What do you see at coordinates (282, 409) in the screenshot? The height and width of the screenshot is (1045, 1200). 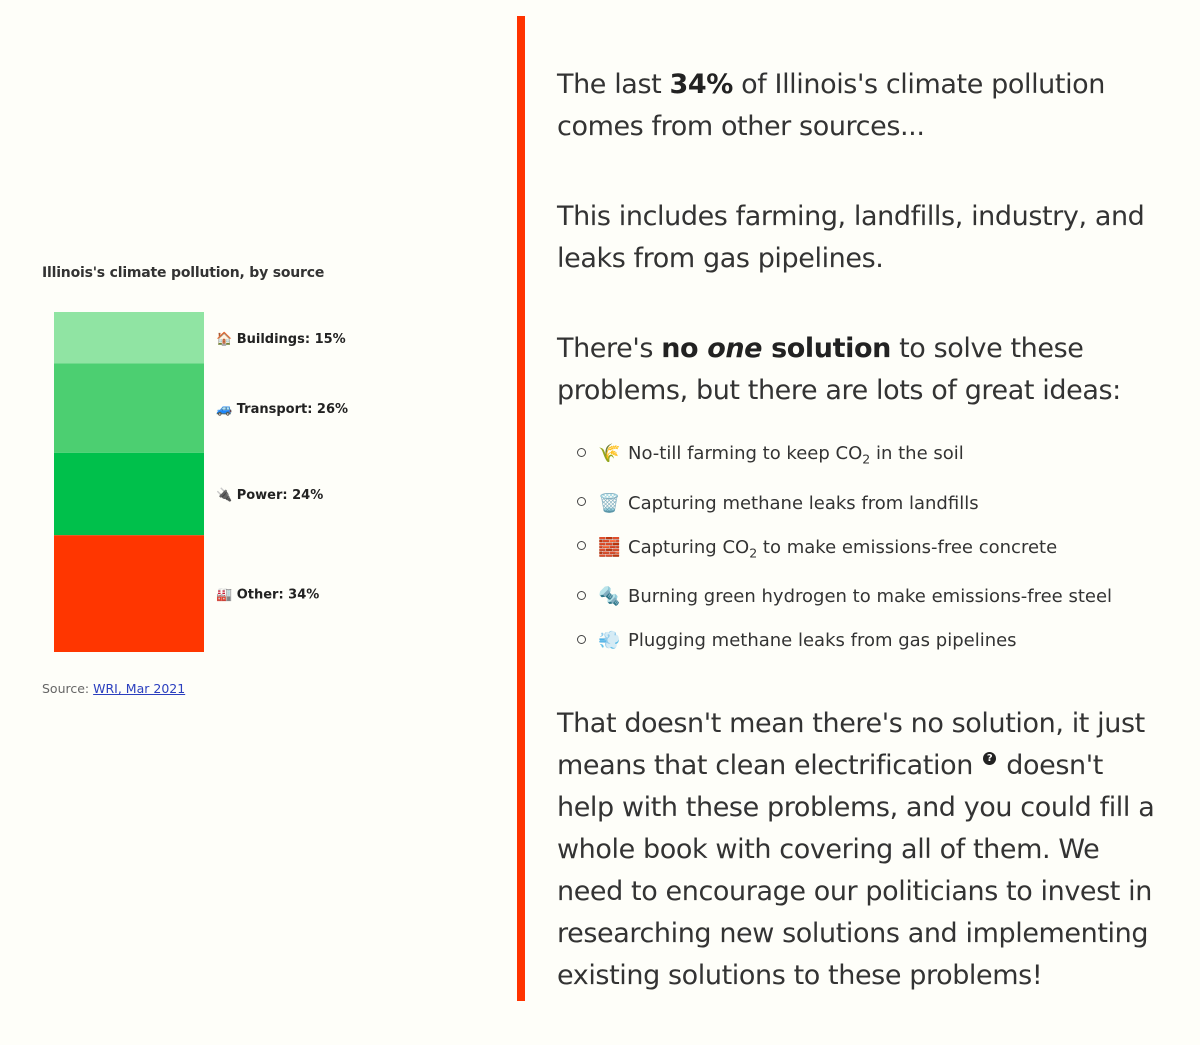 I see `segment-label-transport: 🚙 Transport: 26%` at bounding box center [282, 409].